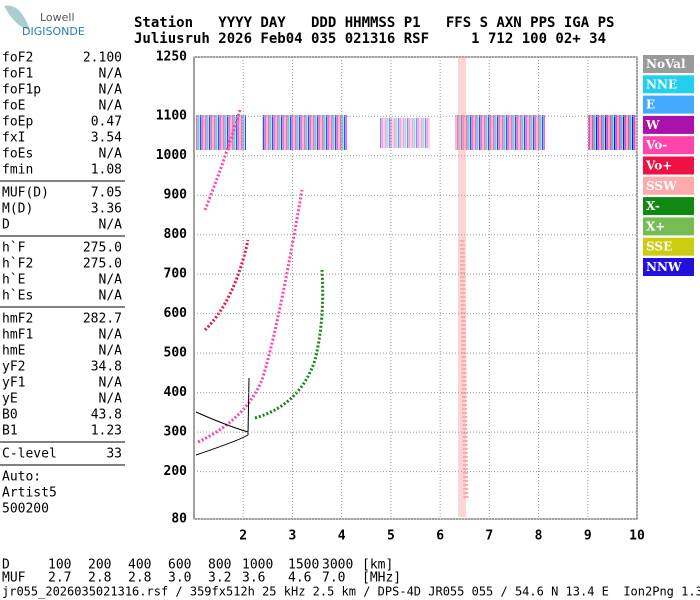  Describe the element at coordinates (179, 578) in the screenshot. I see `footer-cell: 3.0` at that location.